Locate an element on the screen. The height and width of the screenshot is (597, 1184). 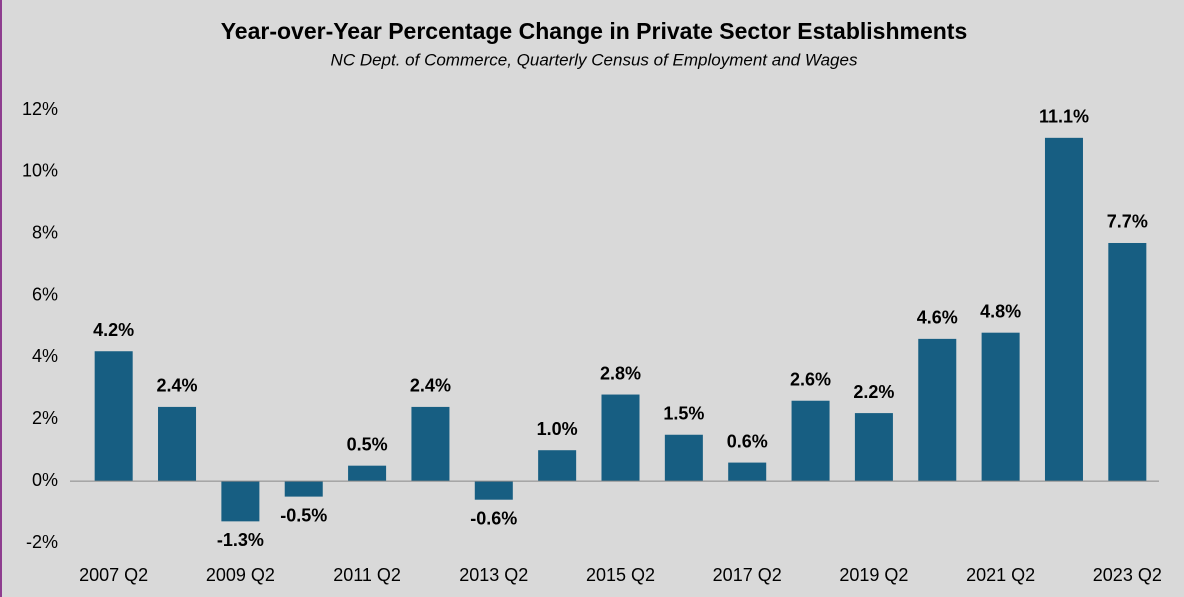
value-label: 2.8% is located at coordinates (620, 373).